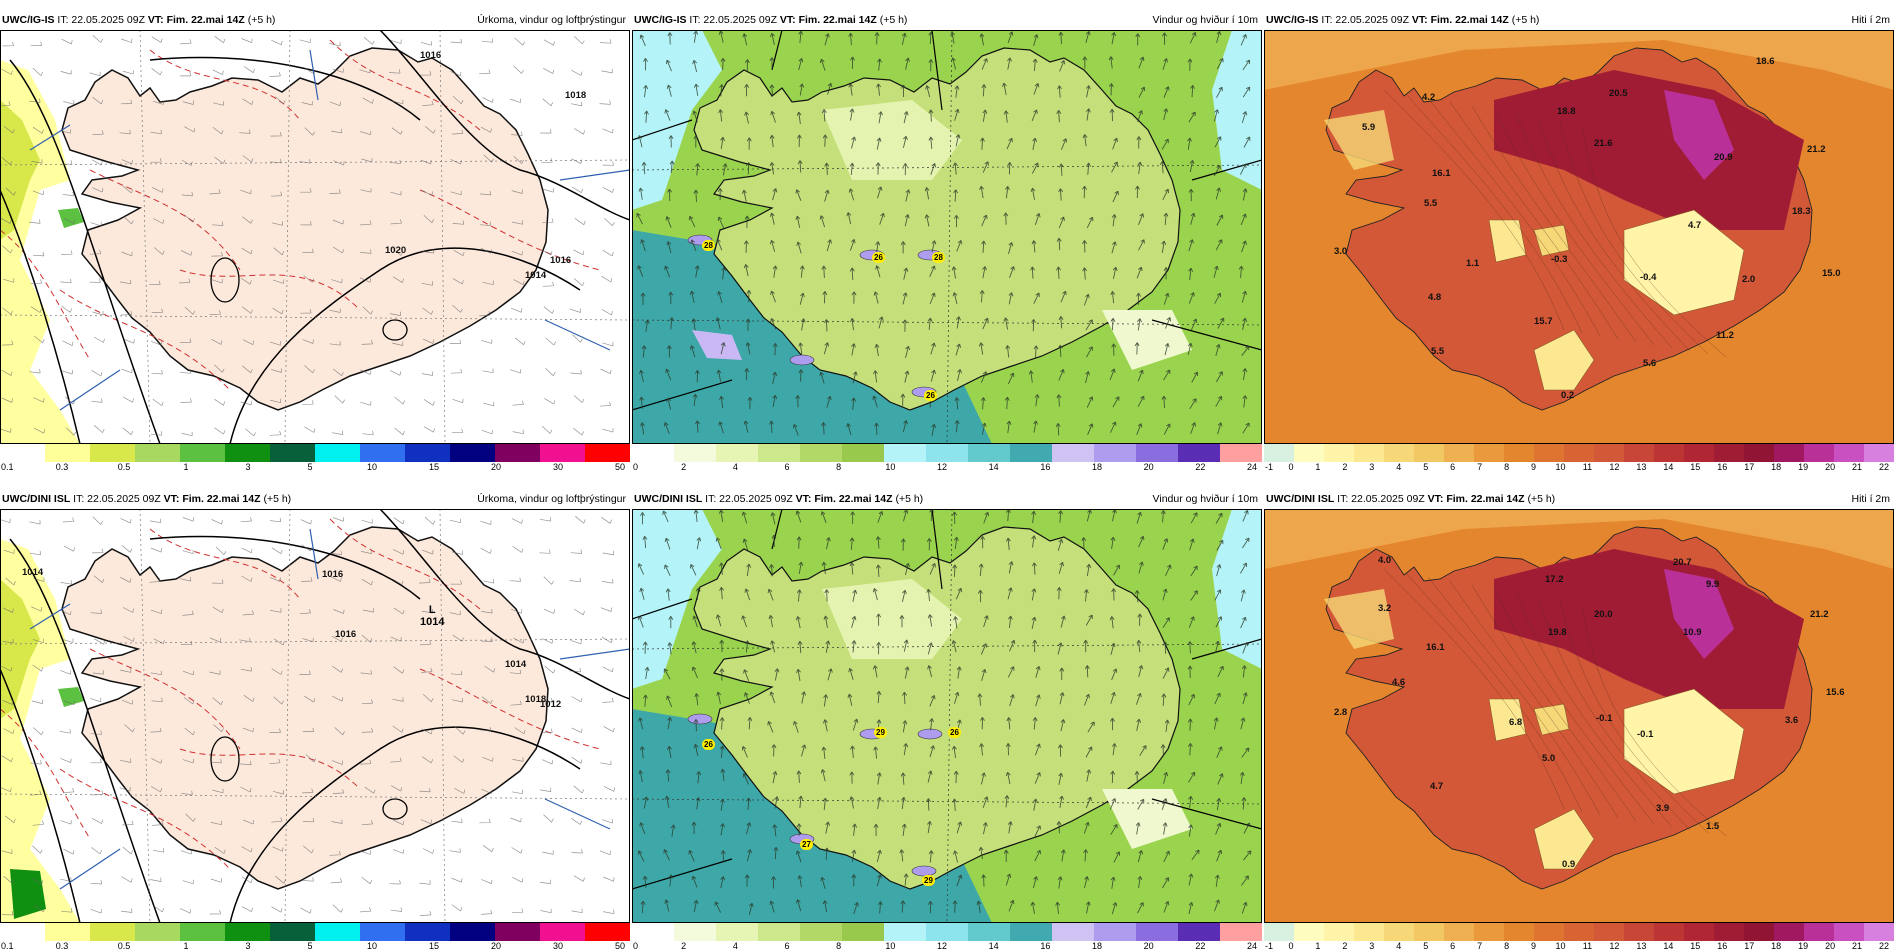  Describe the element at coordinates (305, 708) in the screenshot. I see `iceland-land` at that location.